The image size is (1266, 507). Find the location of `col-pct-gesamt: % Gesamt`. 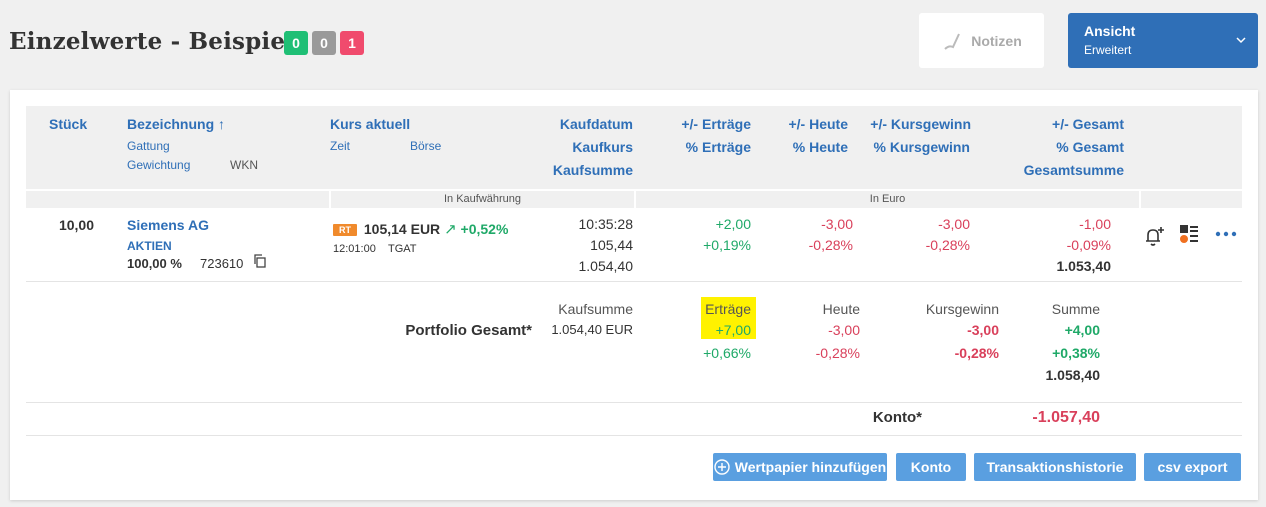

col-pct-gesamt: % Gesamt is located at coordinates (1090, 147).